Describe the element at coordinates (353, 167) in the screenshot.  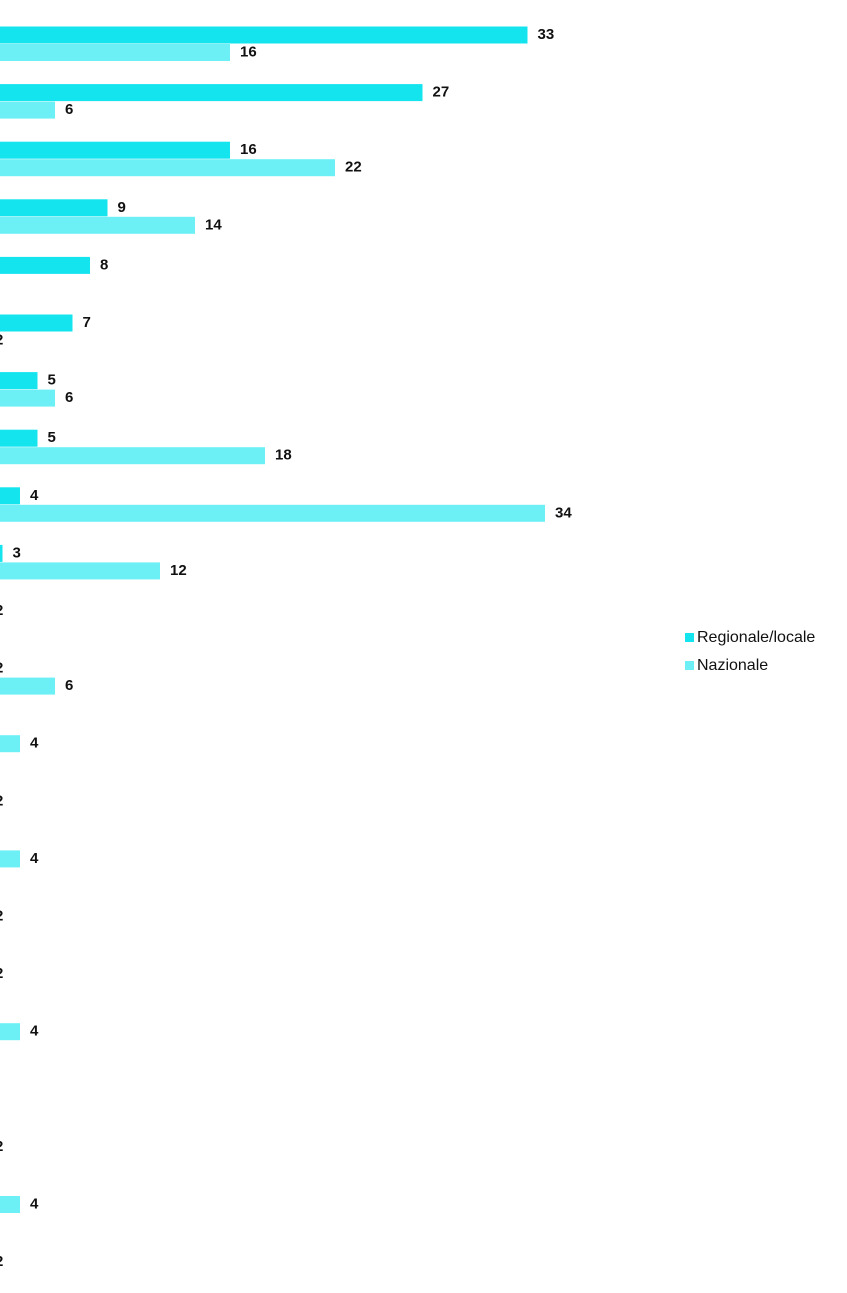
I see `value-label: 22` at that location.